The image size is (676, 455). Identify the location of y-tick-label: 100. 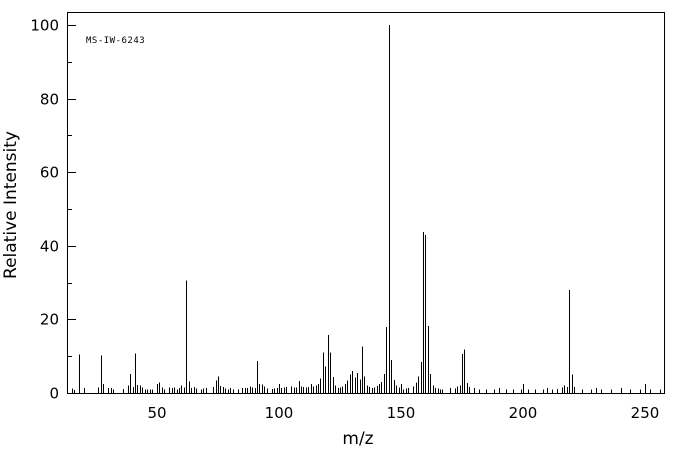
(44, 26).